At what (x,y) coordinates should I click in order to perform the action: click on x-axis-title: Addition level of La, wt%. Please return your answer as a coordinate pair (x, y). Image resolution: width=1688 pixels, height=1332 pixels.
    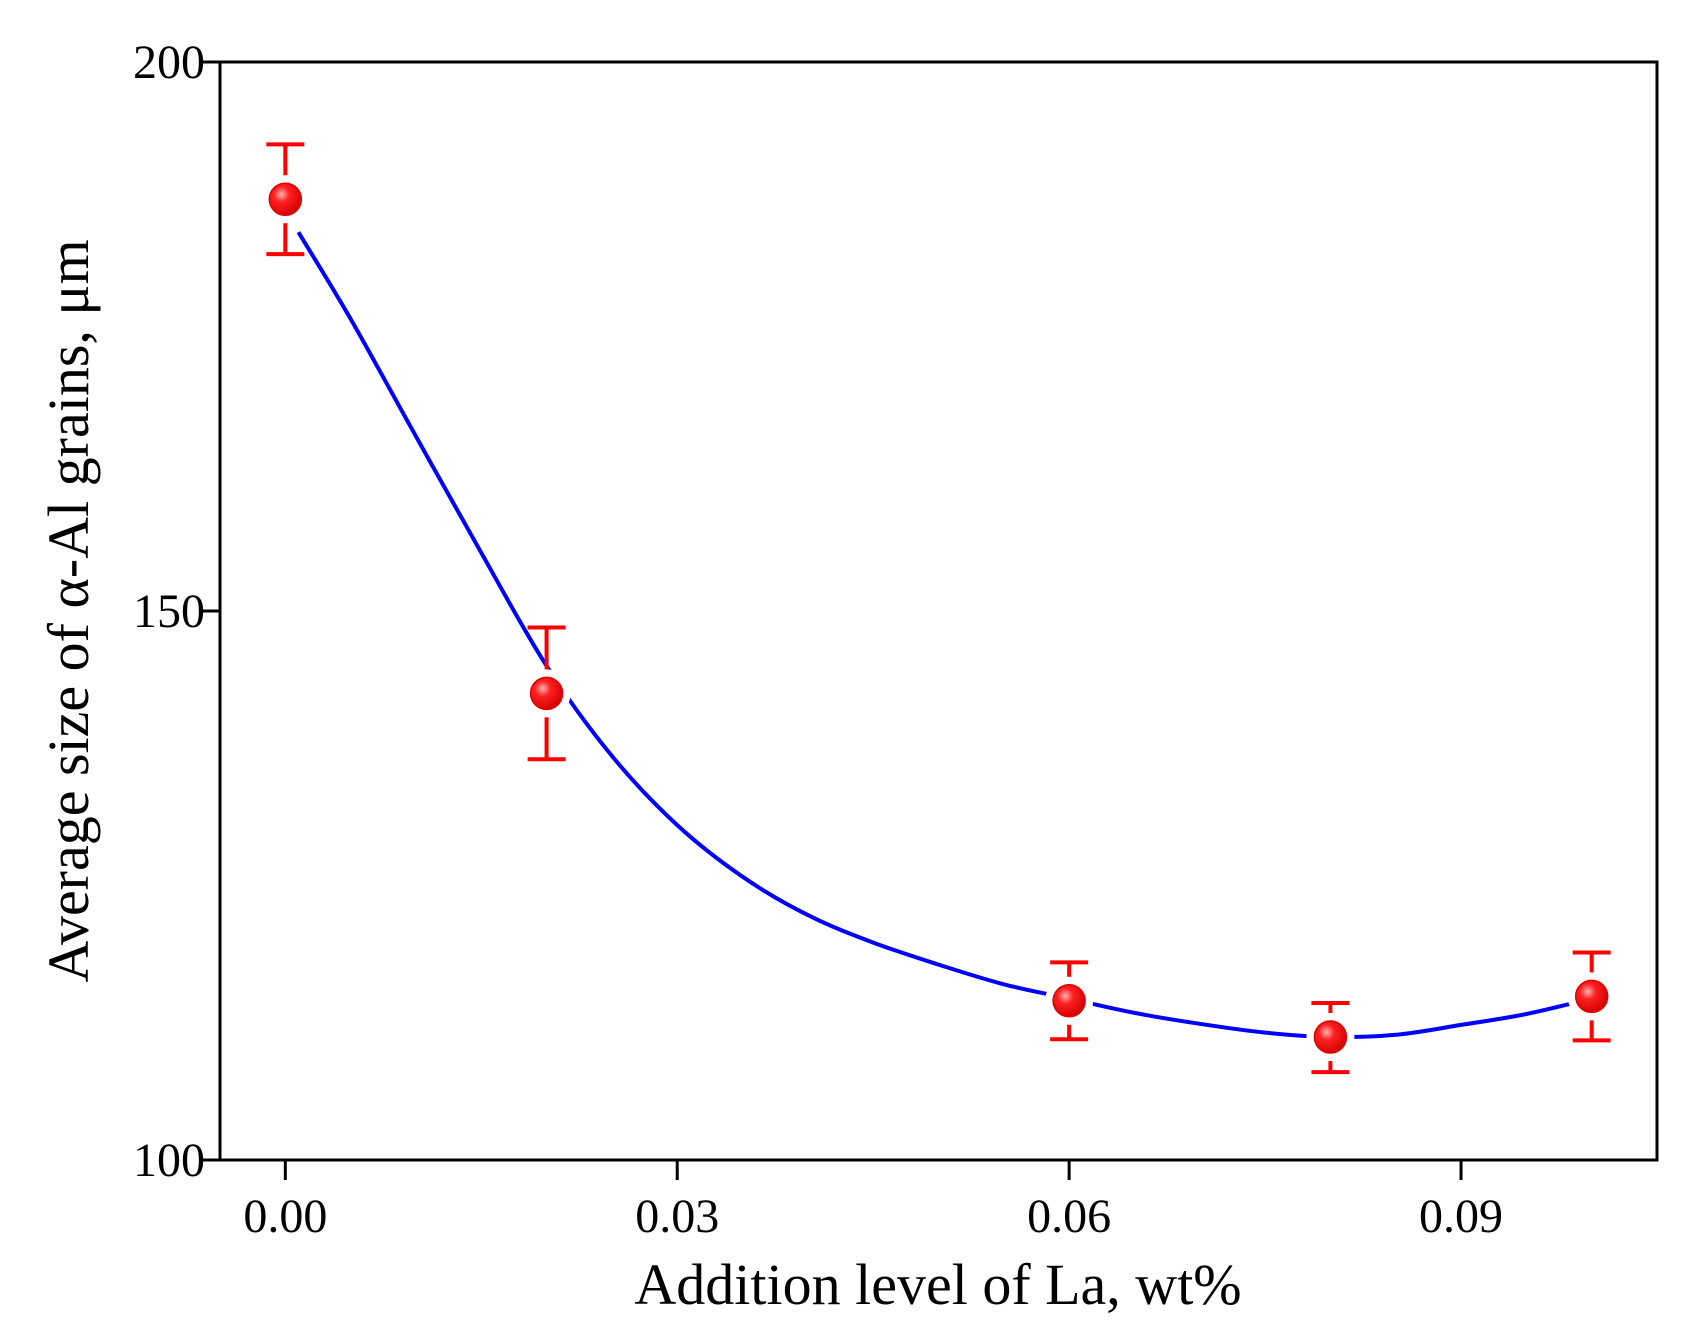
    Looking at the image, I should click on (937, 1284).